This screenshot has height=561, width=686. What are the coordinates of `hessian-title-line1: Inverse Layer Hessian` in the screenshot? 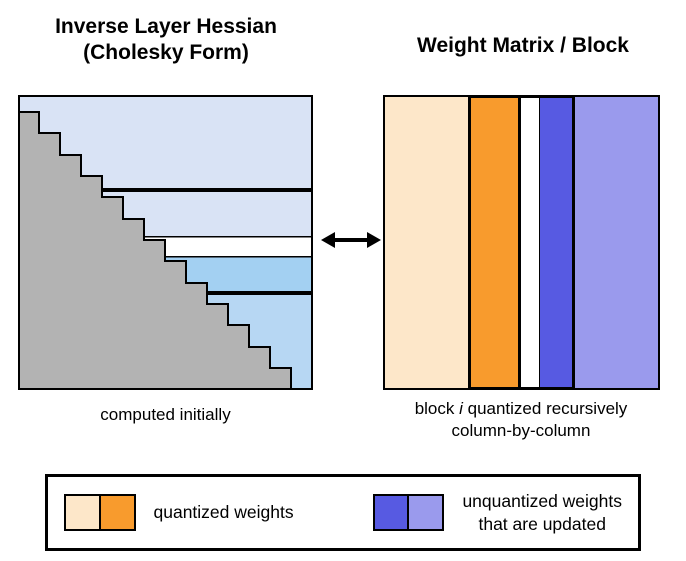 It's located at (166, 26).